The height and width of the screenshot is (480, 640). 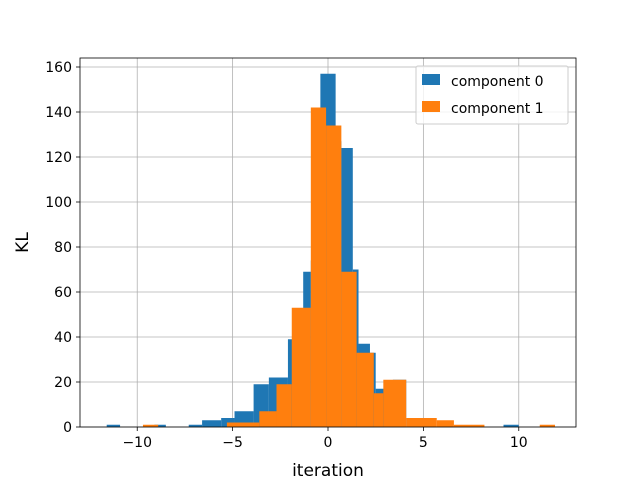 What do you see at coordinates (67, 428) in the screenshot?
I see `y-tick-label: 0` at bounding box center [67, 428].